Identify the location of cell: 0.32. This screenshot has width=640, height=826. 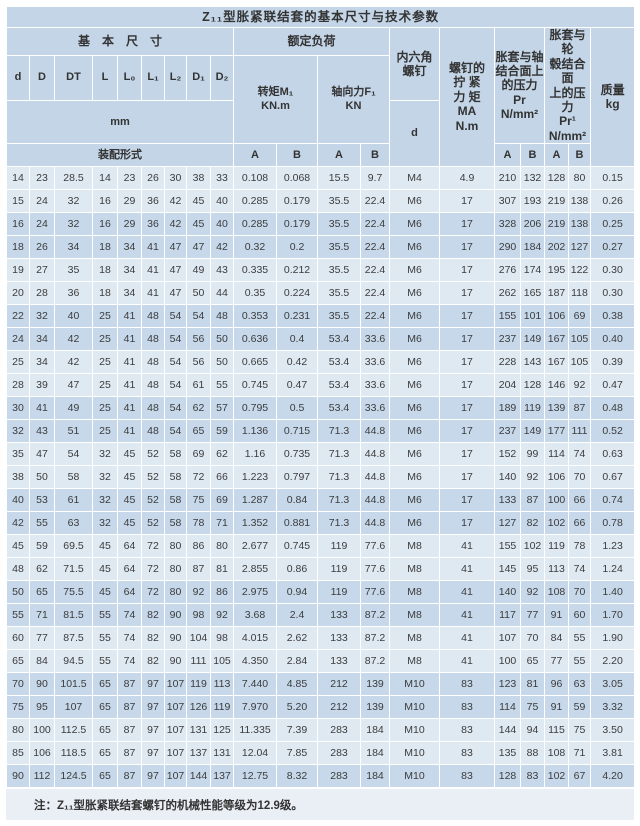
(255, 247).